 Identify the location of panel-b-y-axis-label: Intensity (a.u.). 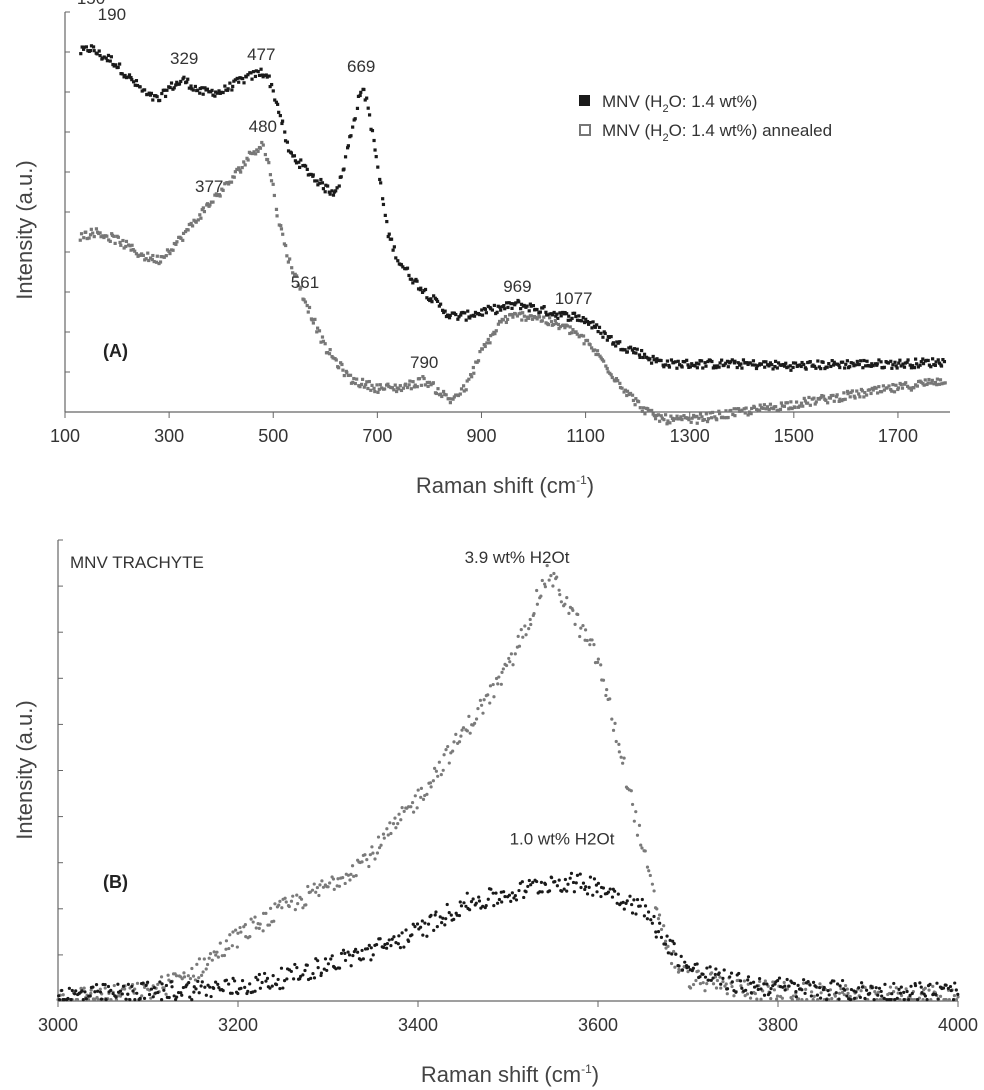
(24, 769).